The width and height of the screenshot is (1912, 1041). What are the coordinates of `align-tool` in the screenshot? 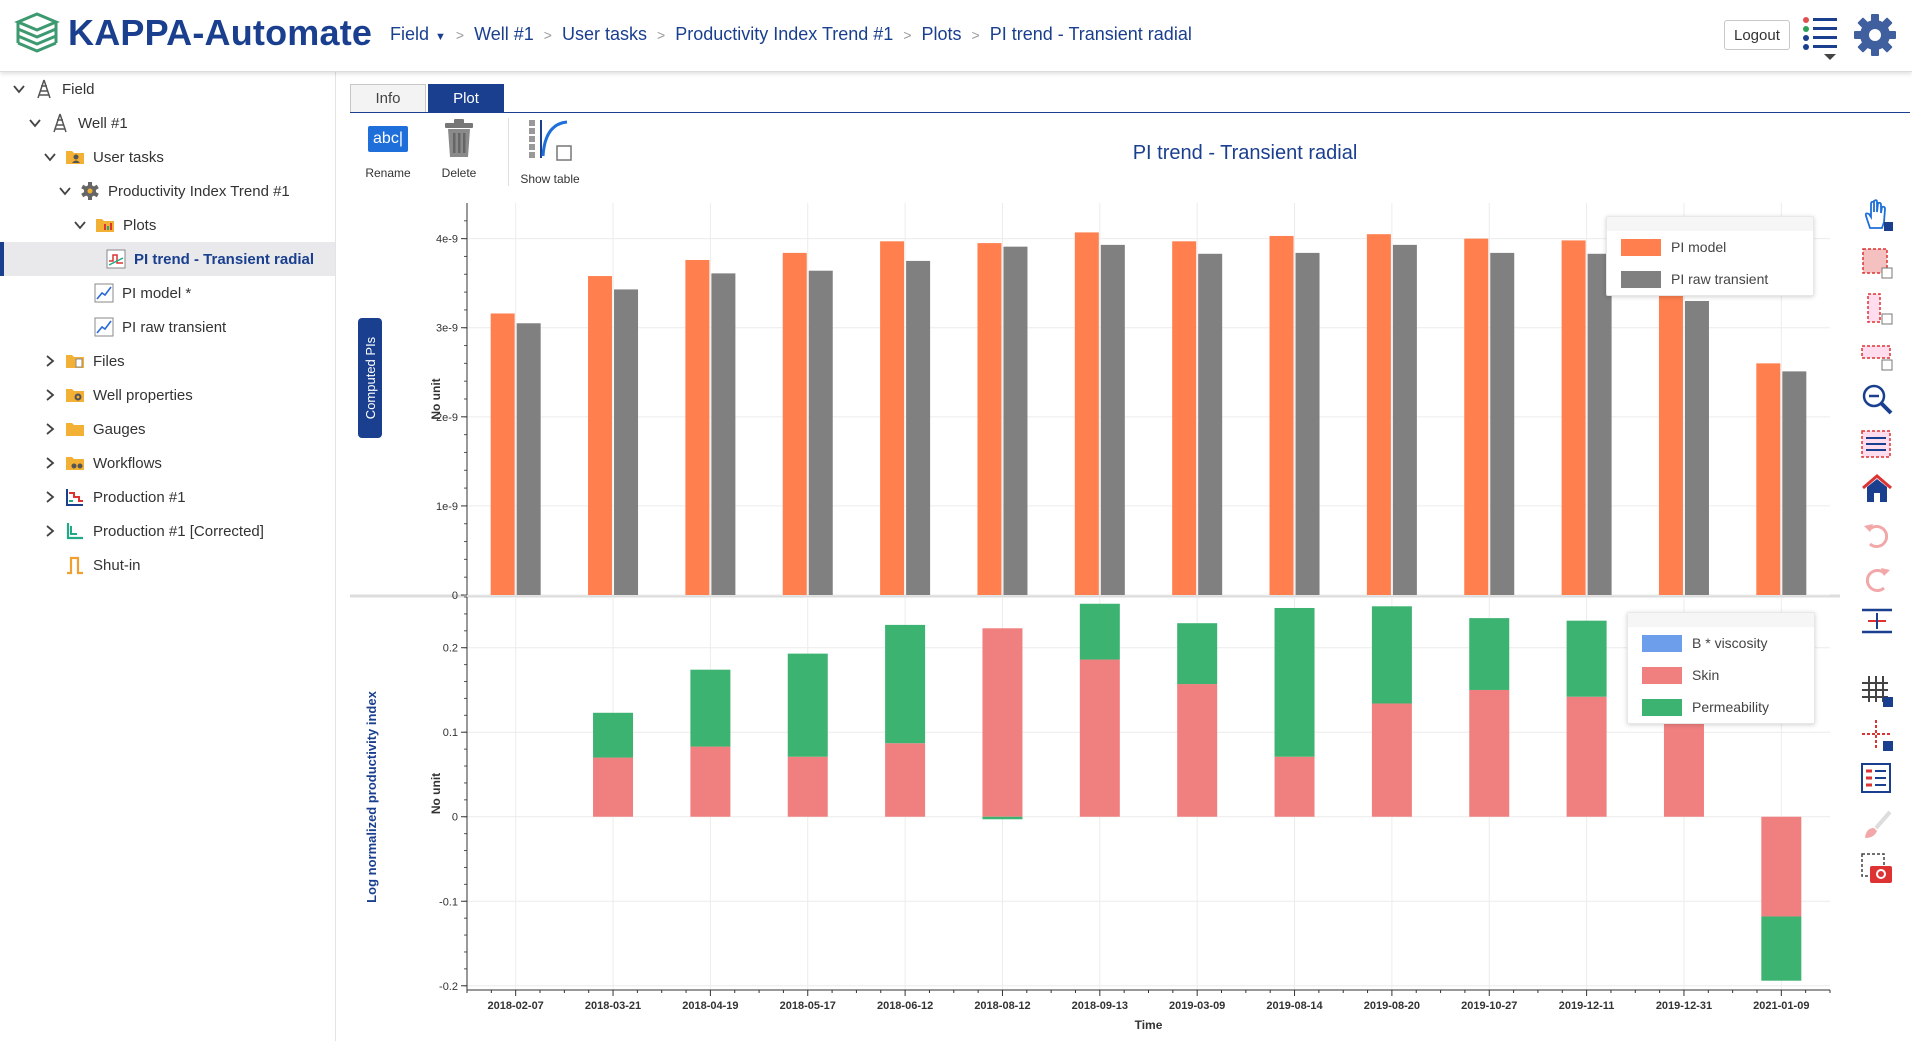 It's located at (1877, 621).